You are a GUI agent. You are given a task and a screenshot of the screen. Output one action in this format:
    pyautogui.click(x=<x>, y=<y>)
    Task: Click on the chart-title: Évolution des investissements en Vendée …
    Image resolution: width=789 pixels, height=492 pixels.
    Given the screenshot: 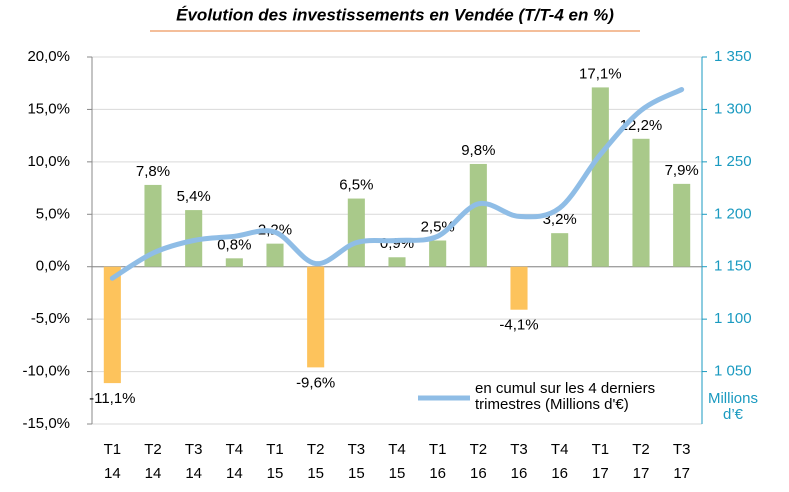 What is the action you would take?
    pyautogui.click(x=395, y=14)
    